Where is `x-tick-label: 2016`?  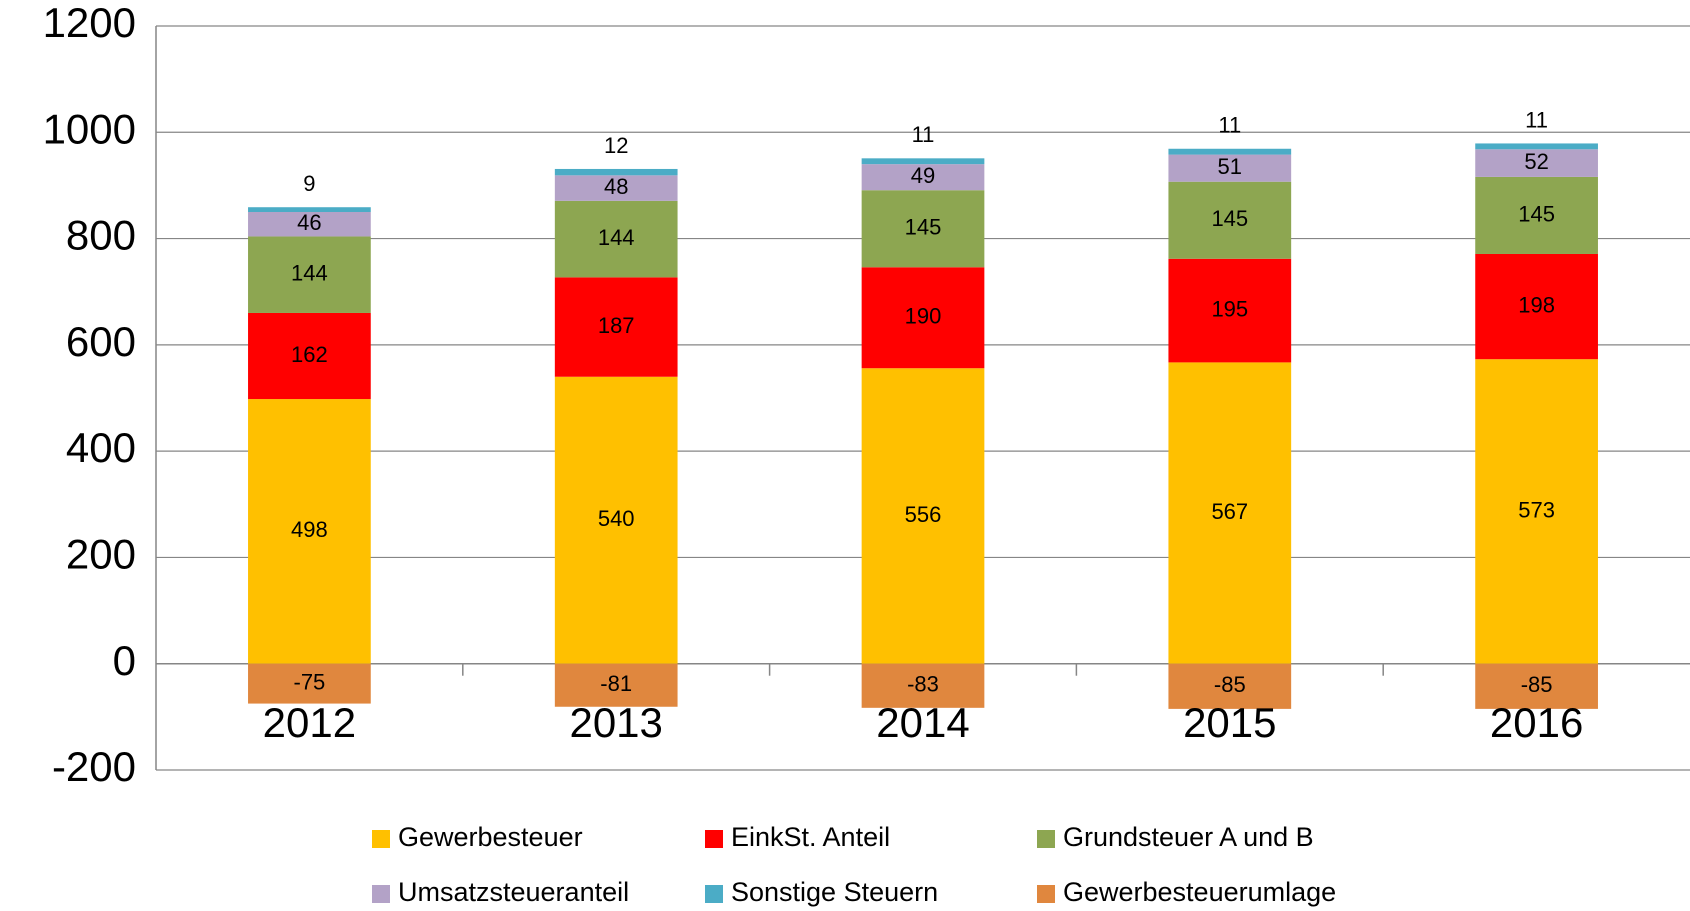 x-tick-label: 2016 is located at coordinates (1536, 722).